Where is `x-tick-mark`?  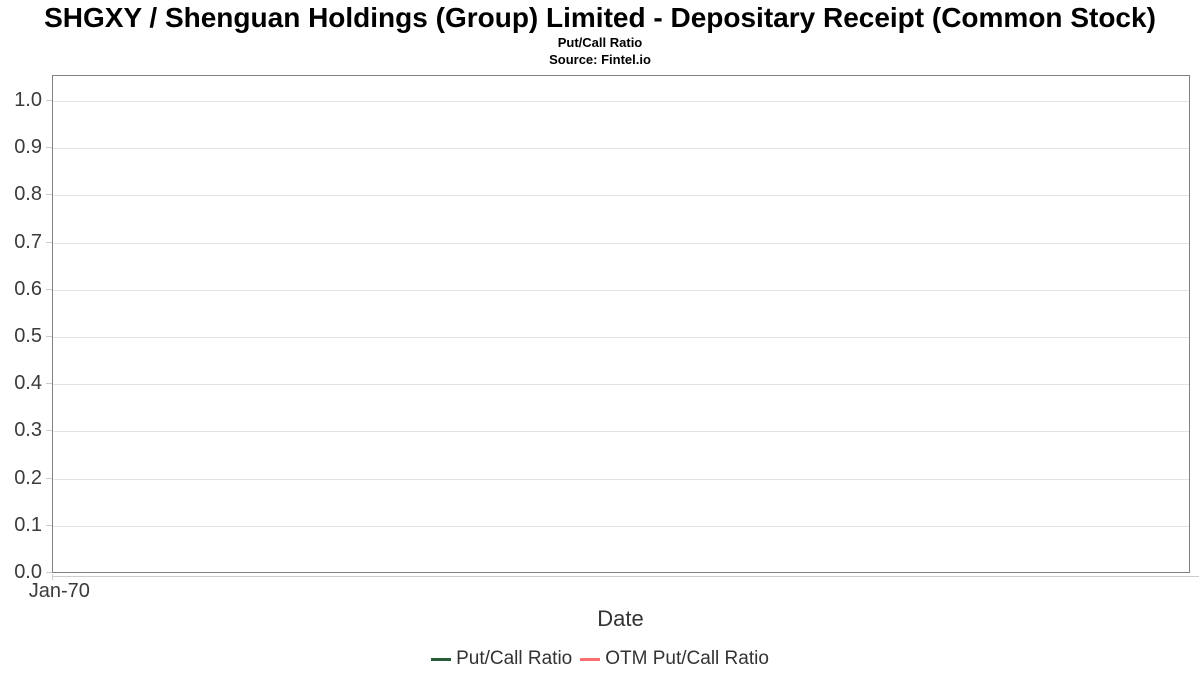 x-tick-mark is located at coordinates (52, 577).